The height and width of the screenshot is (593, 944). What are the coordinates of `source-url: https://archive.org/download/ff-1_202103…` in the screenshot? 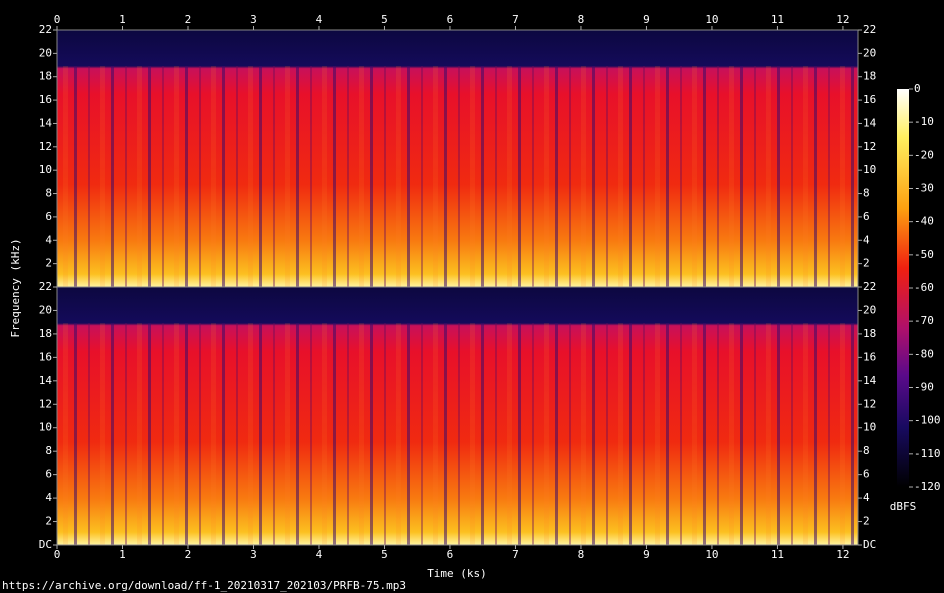 It's located at (204, 585).